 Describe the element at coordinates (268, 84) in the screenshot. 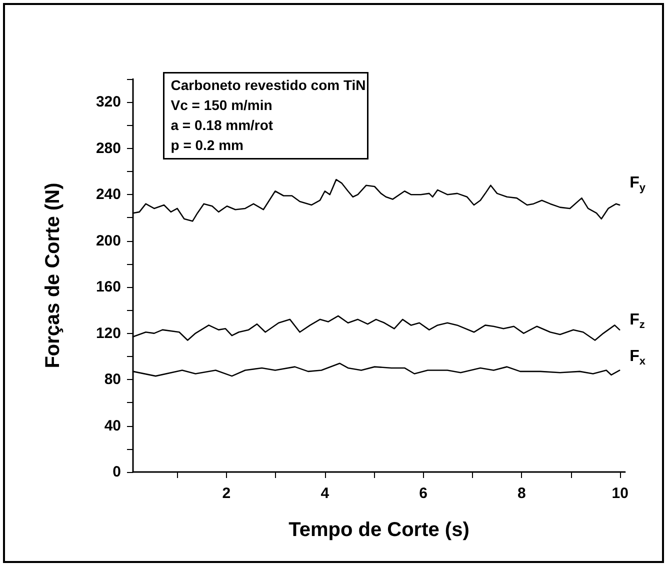

I see `annotation: Carboneto revestido com TiN` at that location.